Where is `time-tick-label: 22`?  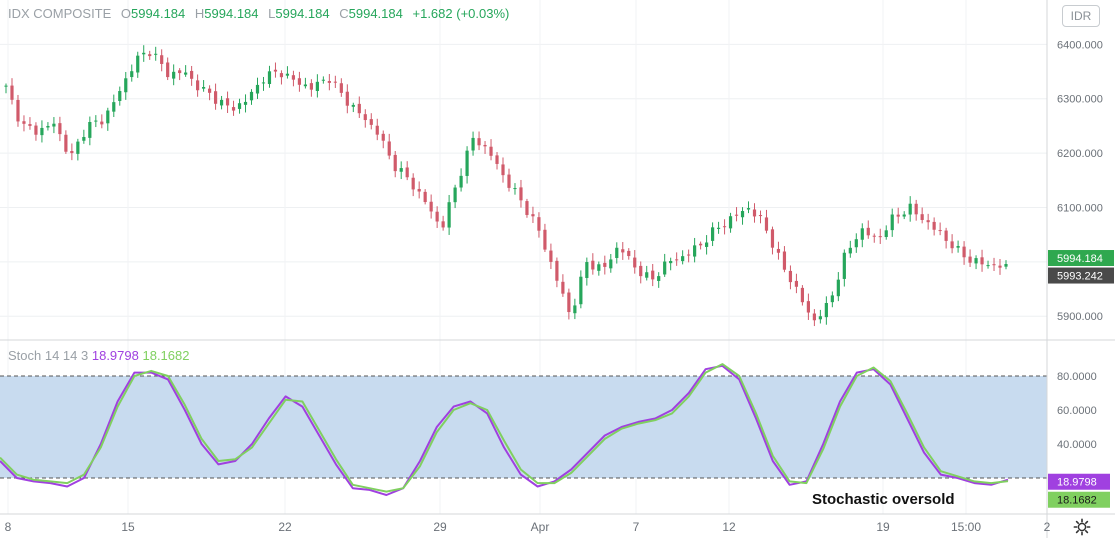 time-tick-label: 22 is located at coordinates (285, 527).